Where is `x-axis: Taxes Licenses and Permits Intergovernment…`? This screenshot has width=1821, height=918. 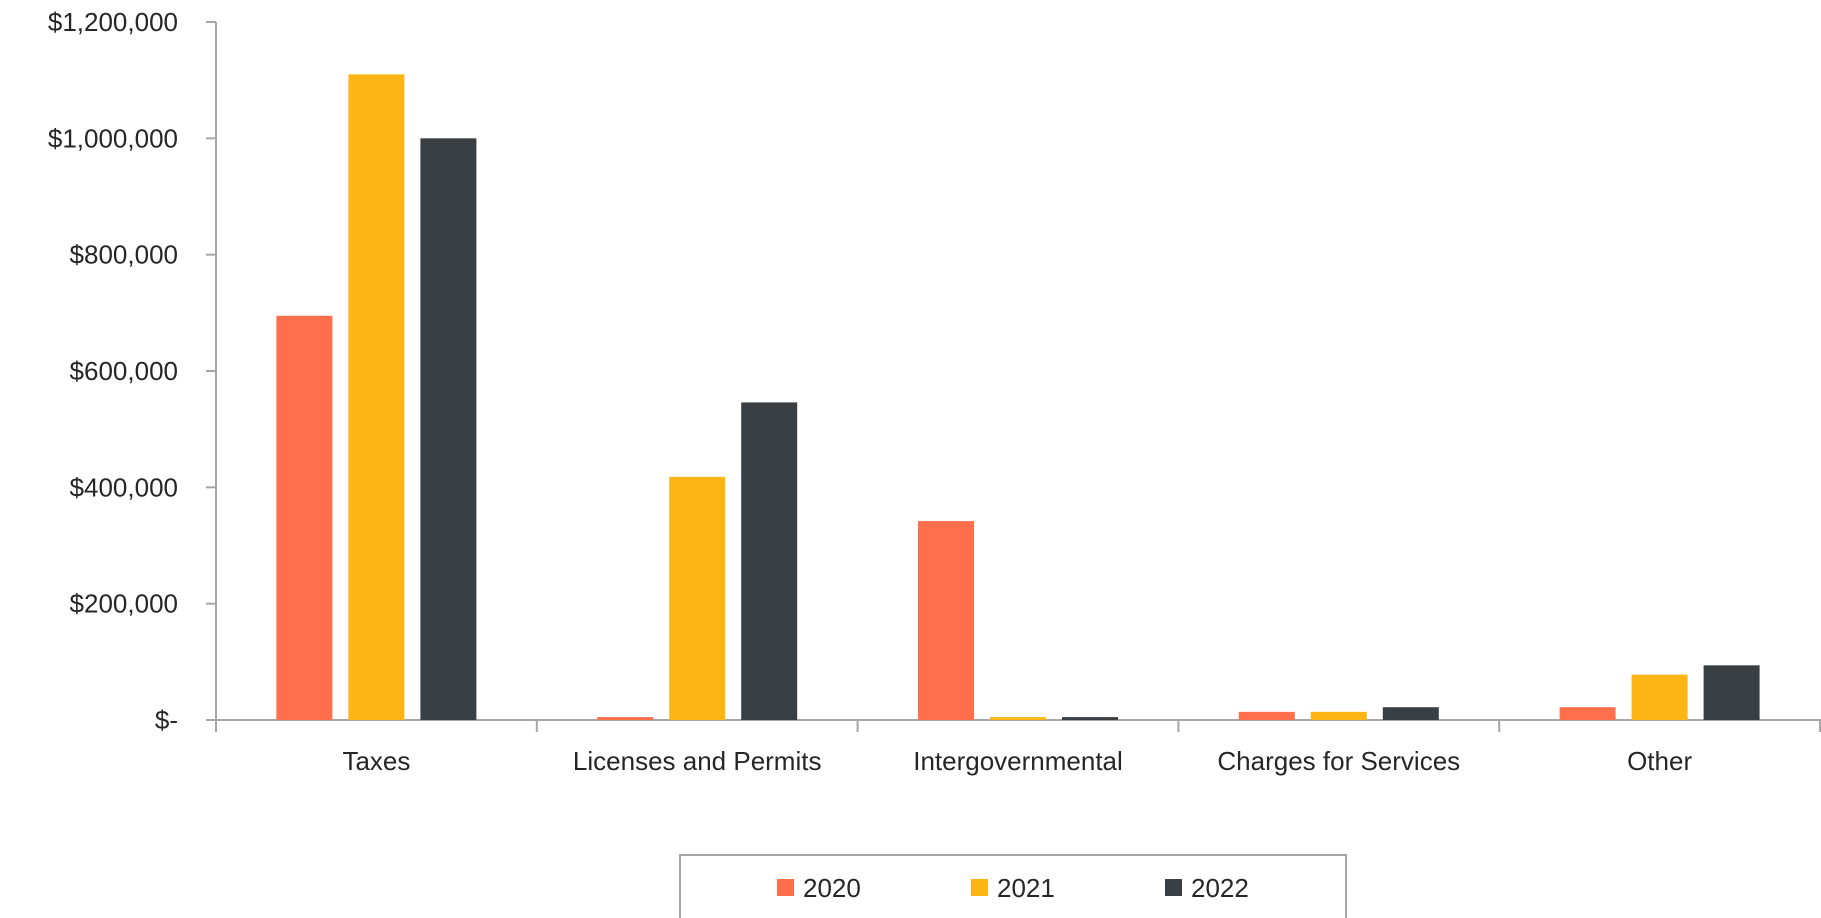 x-axis: Taxes Licenses and Permits Intergovernment… is located at coordinates (1018, 747).